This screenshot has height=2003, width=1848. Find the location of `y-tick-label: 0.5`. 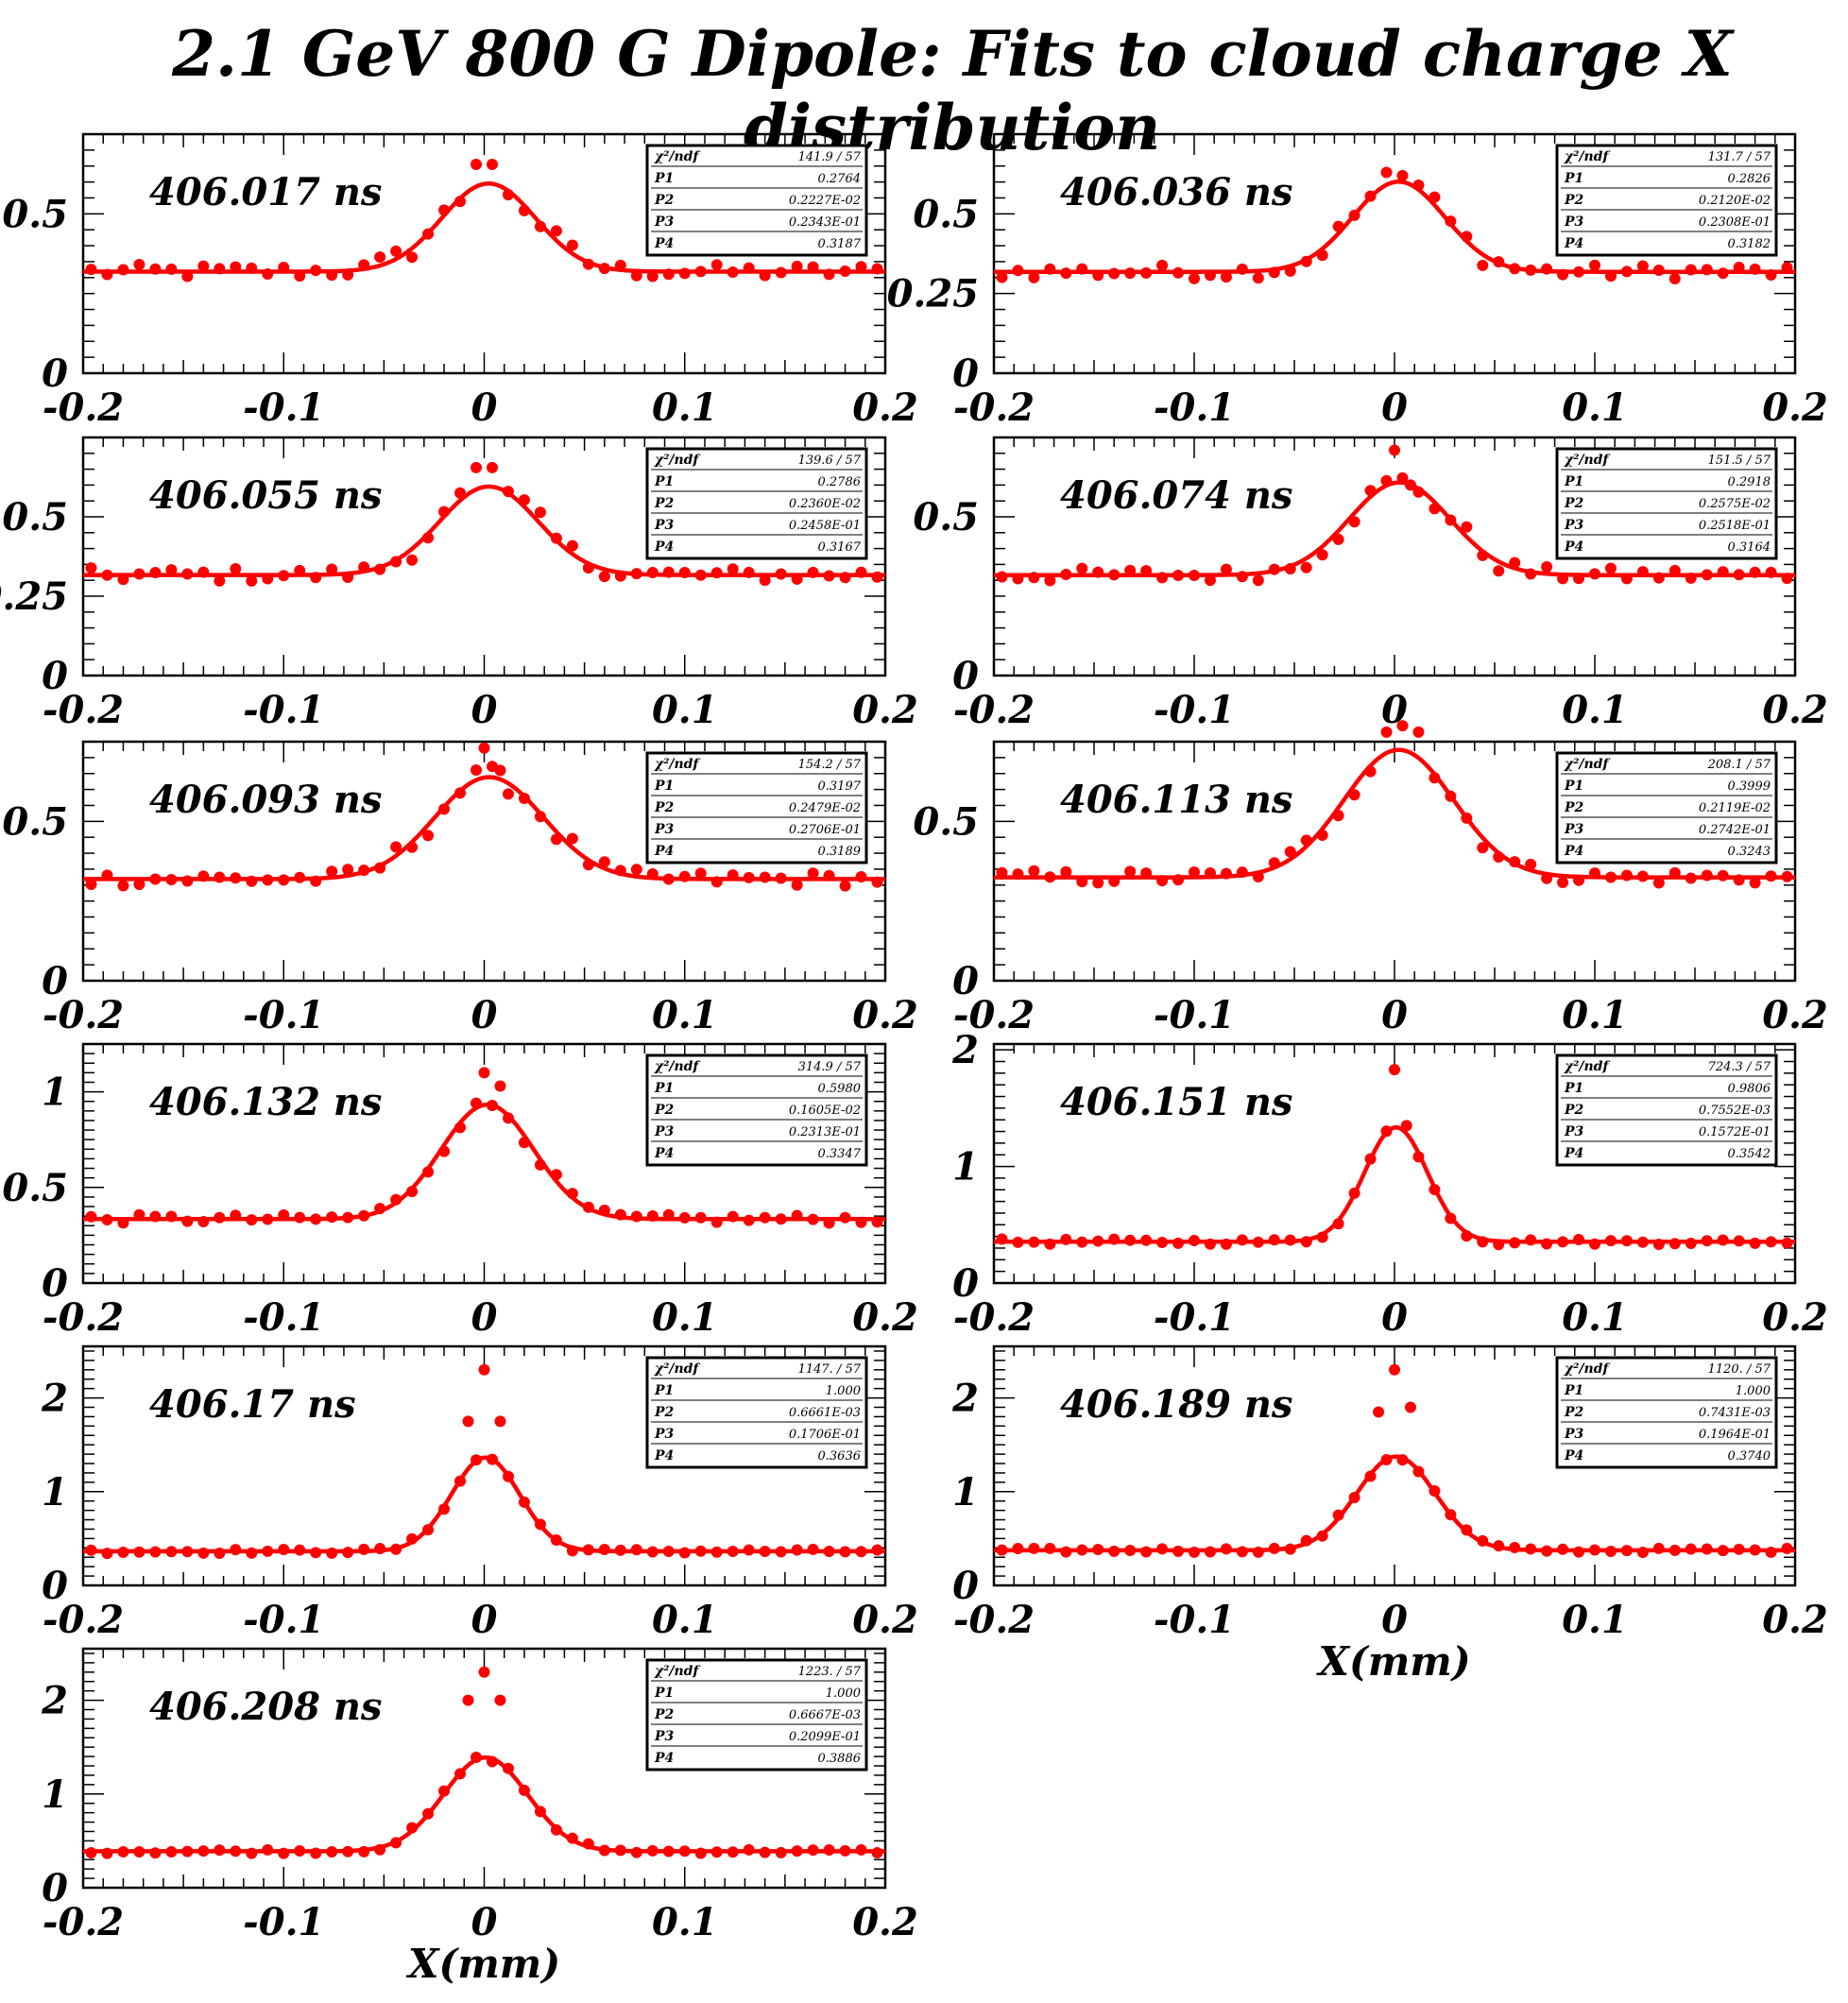

y-tick-label: 0.5 is located at coordinates (946, 821).